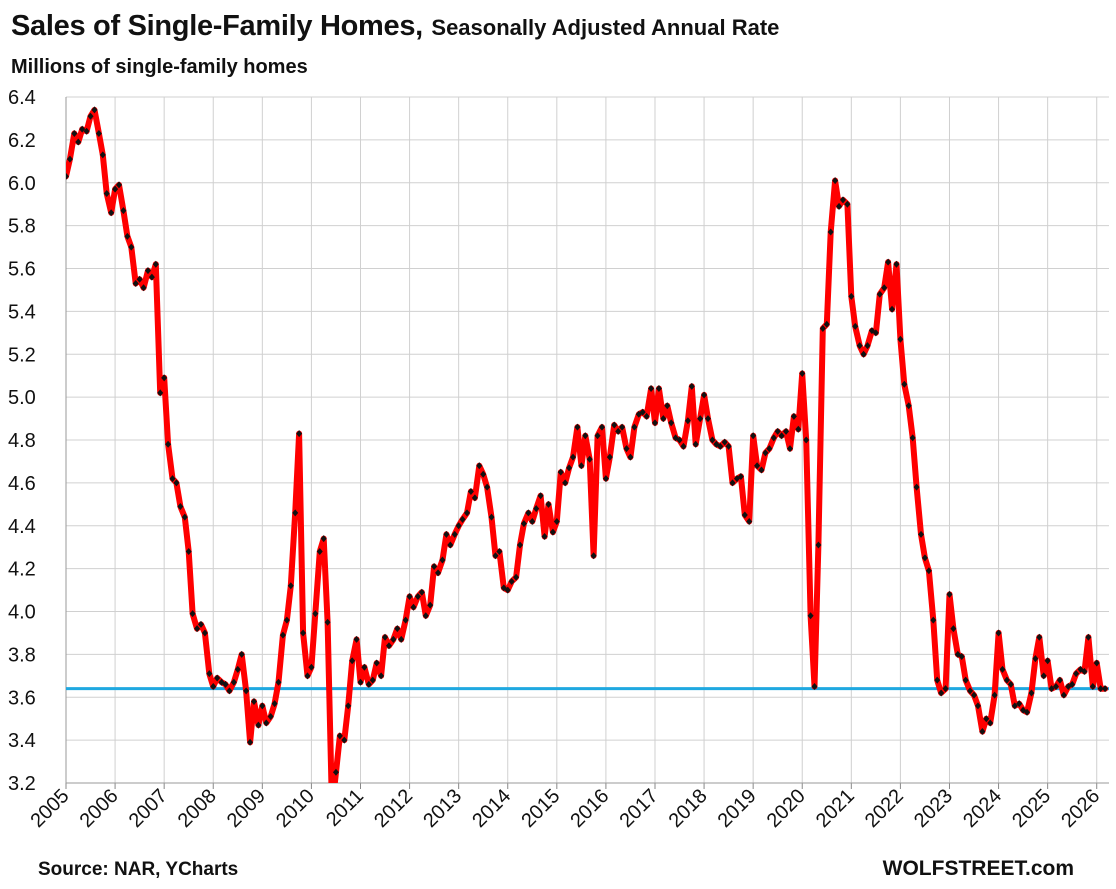 Image resolution: width=1116 pixels, height=889 pixels. Describe the element at coordinates (1080, 808) in the screenshot. I see `x-tick-label: 2026` at that location.